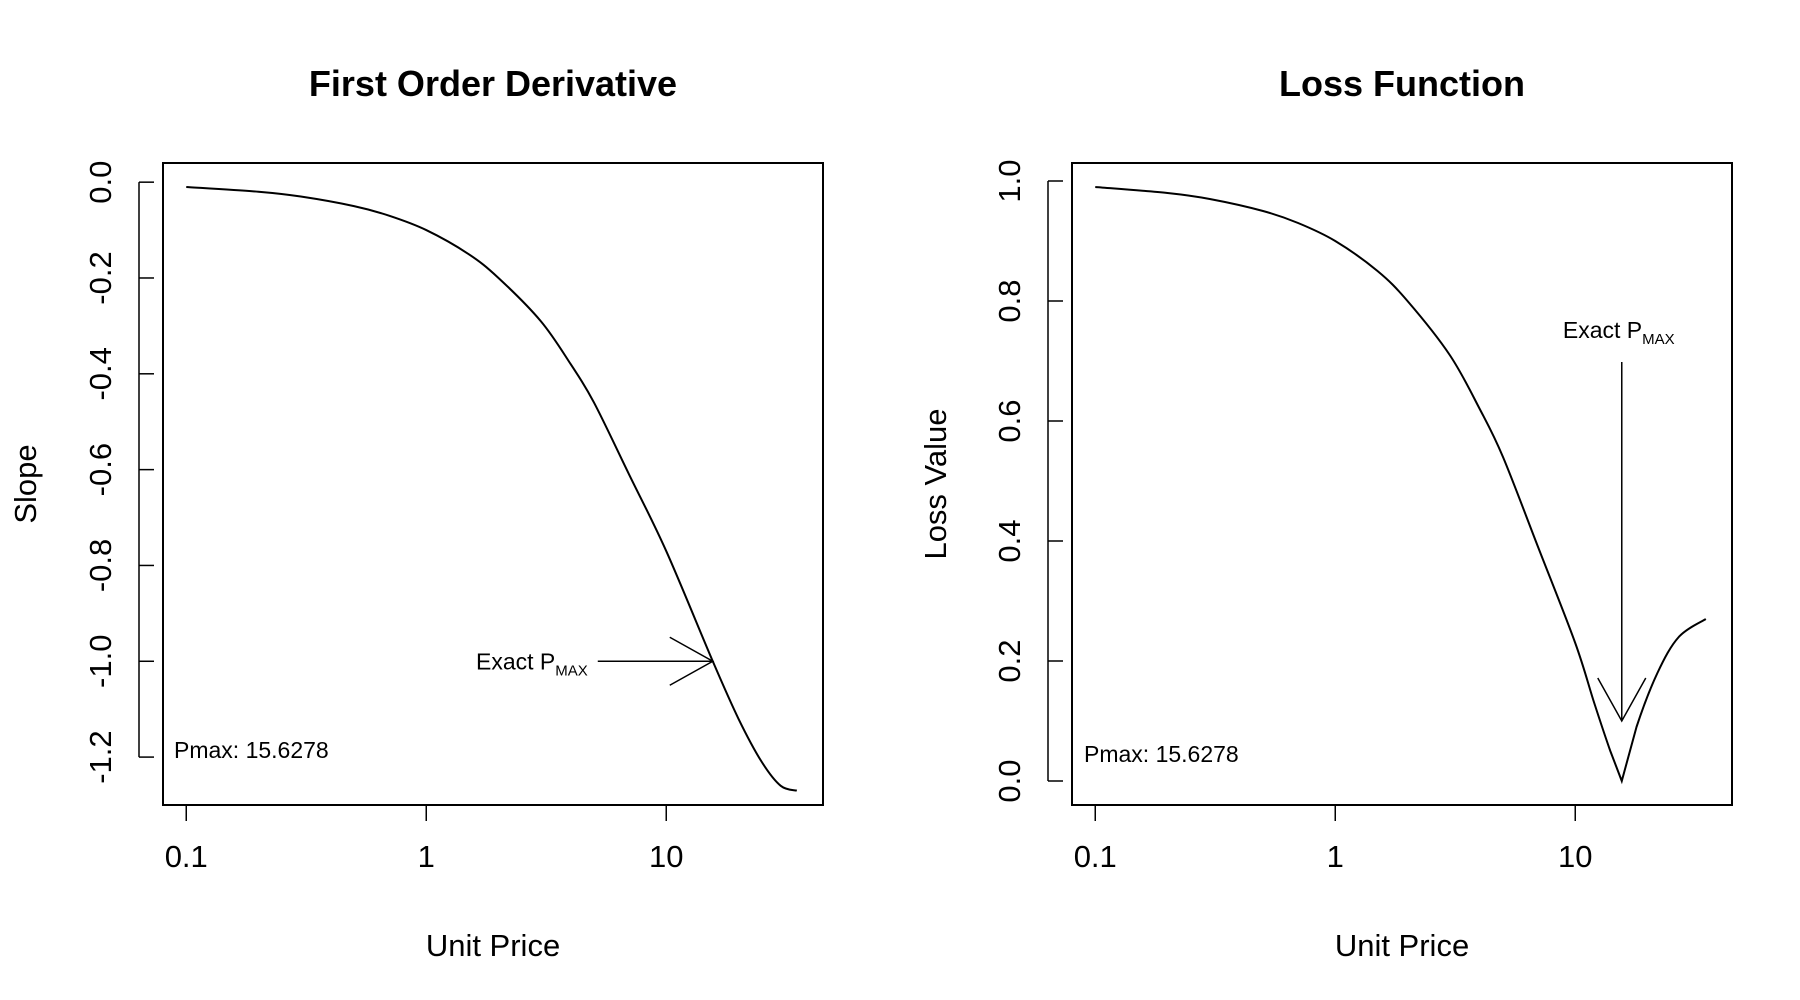 The width and height of the screenshot is (1800, 1000). What do you see at coordinates (1095, 856) in the screenshot?
I see `loss-x-tick-label: 0.1` at bounding box center [1095, 856].